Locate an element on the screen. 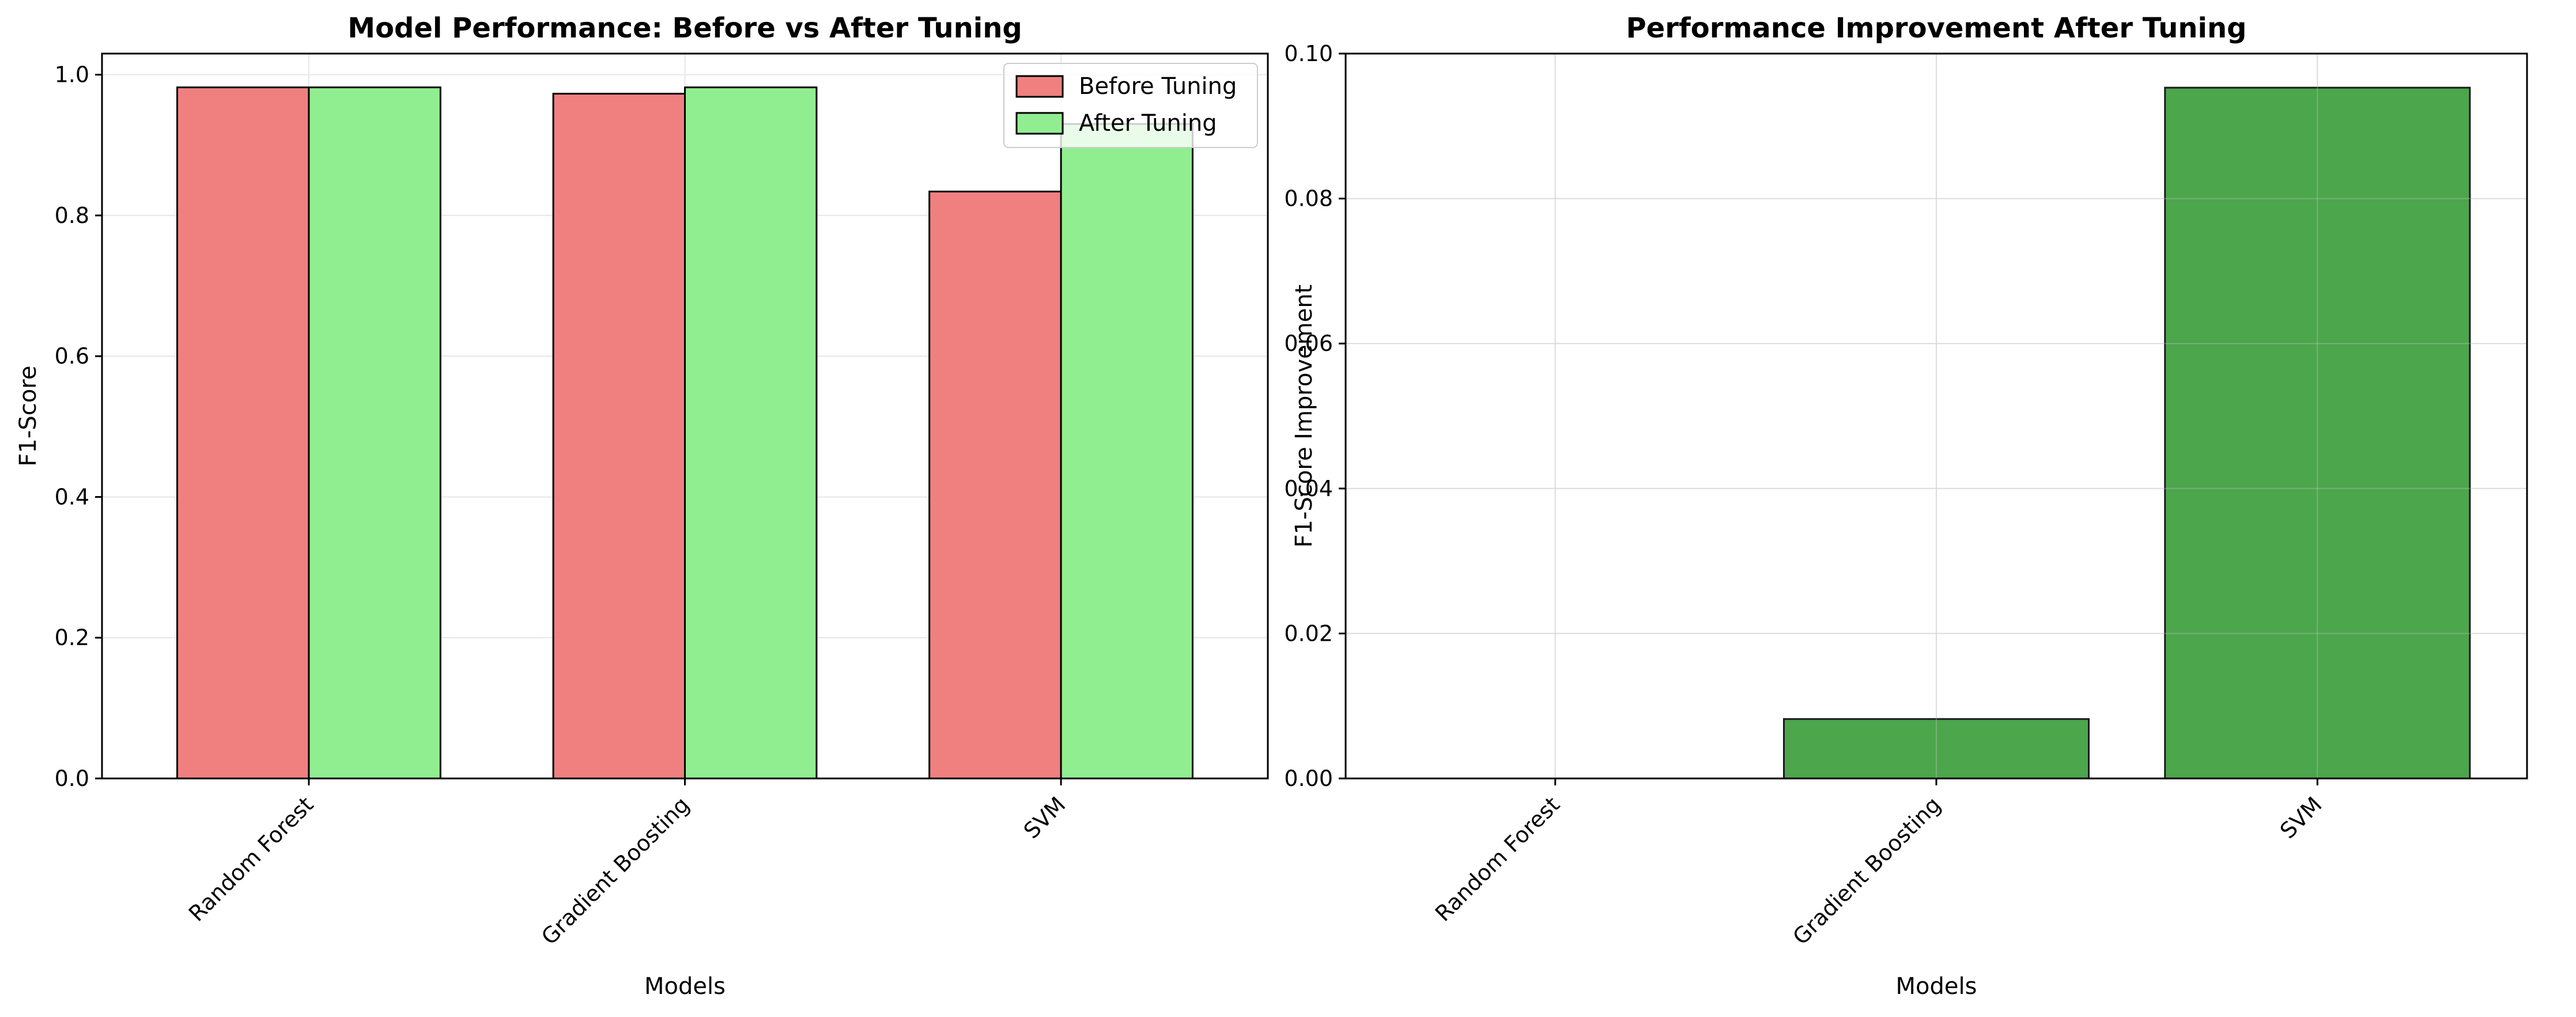 The image size is (2576, 1017). y-tick-label: 0.06 is located at coordinates (1308, 343).